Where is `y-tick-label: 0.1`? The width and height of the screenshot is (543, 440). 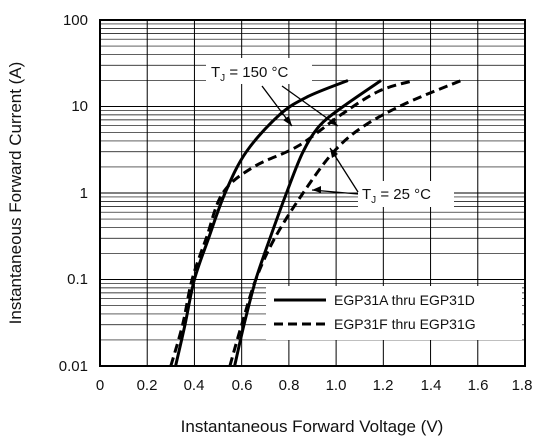 y-tick-label: 0.1 is located at coordinates (77, 279).